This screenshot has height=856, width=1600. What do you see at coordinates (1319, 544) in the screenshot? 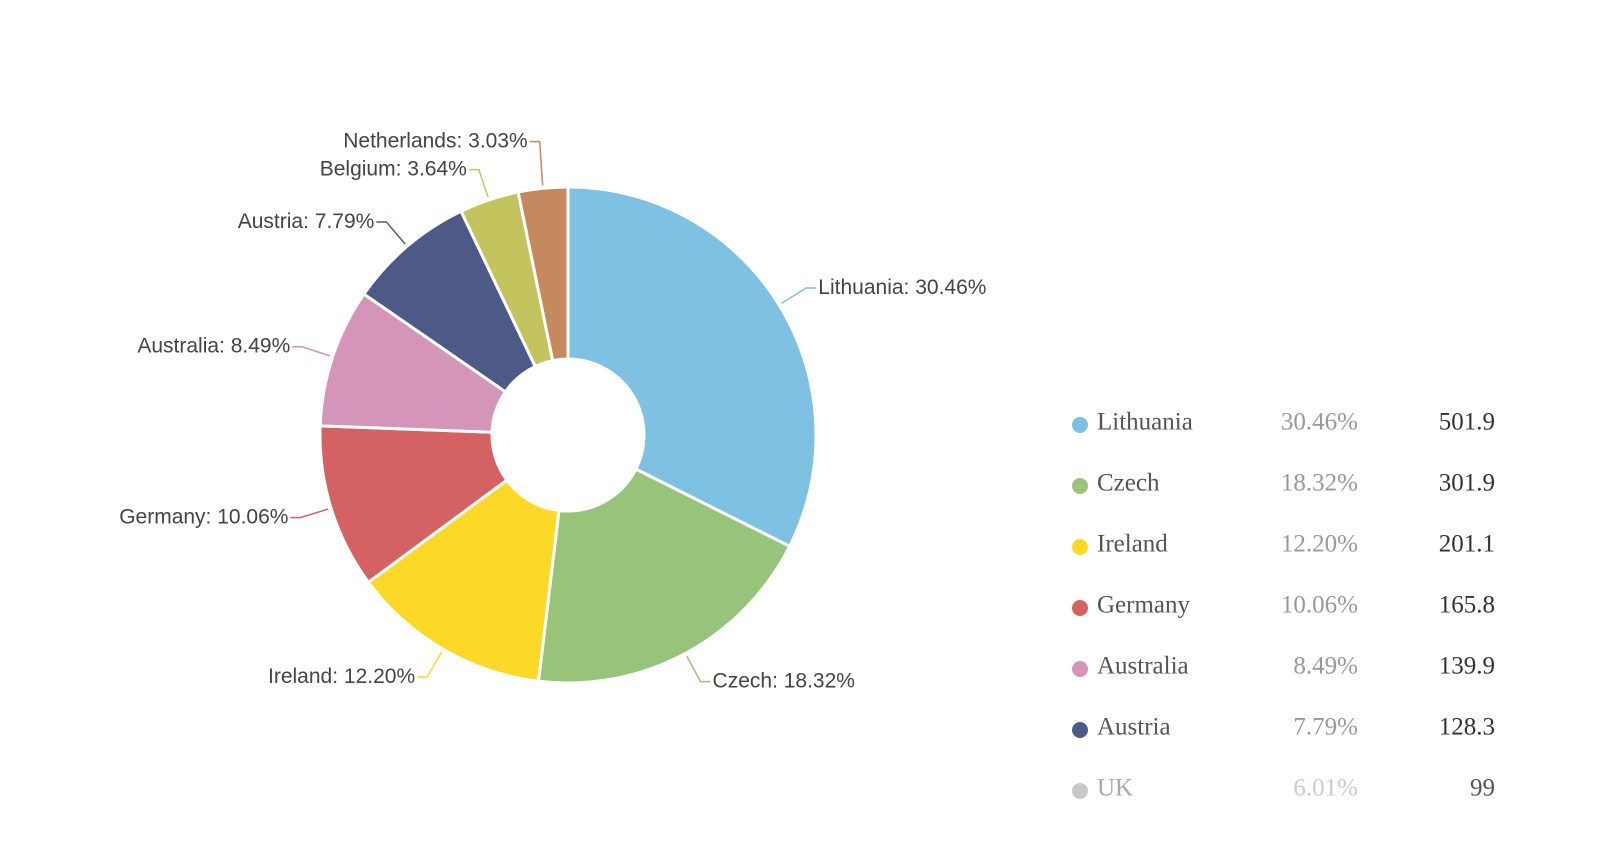
I see `legend-percent: 12.20%` at bounding box center [1319, 544].